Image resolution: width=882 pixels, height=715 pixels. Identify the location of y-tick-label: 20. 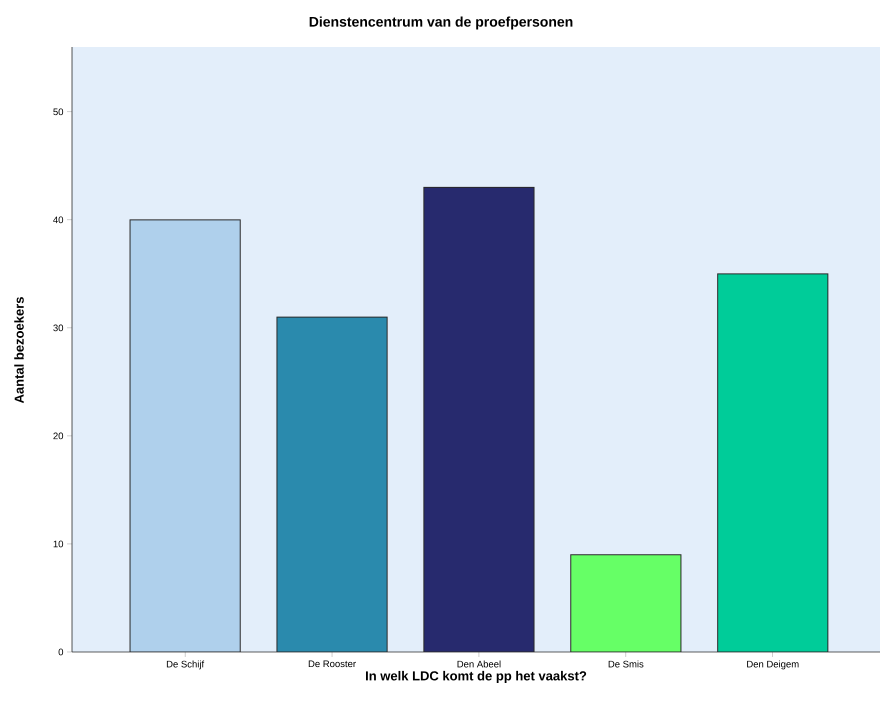
(58, 436).